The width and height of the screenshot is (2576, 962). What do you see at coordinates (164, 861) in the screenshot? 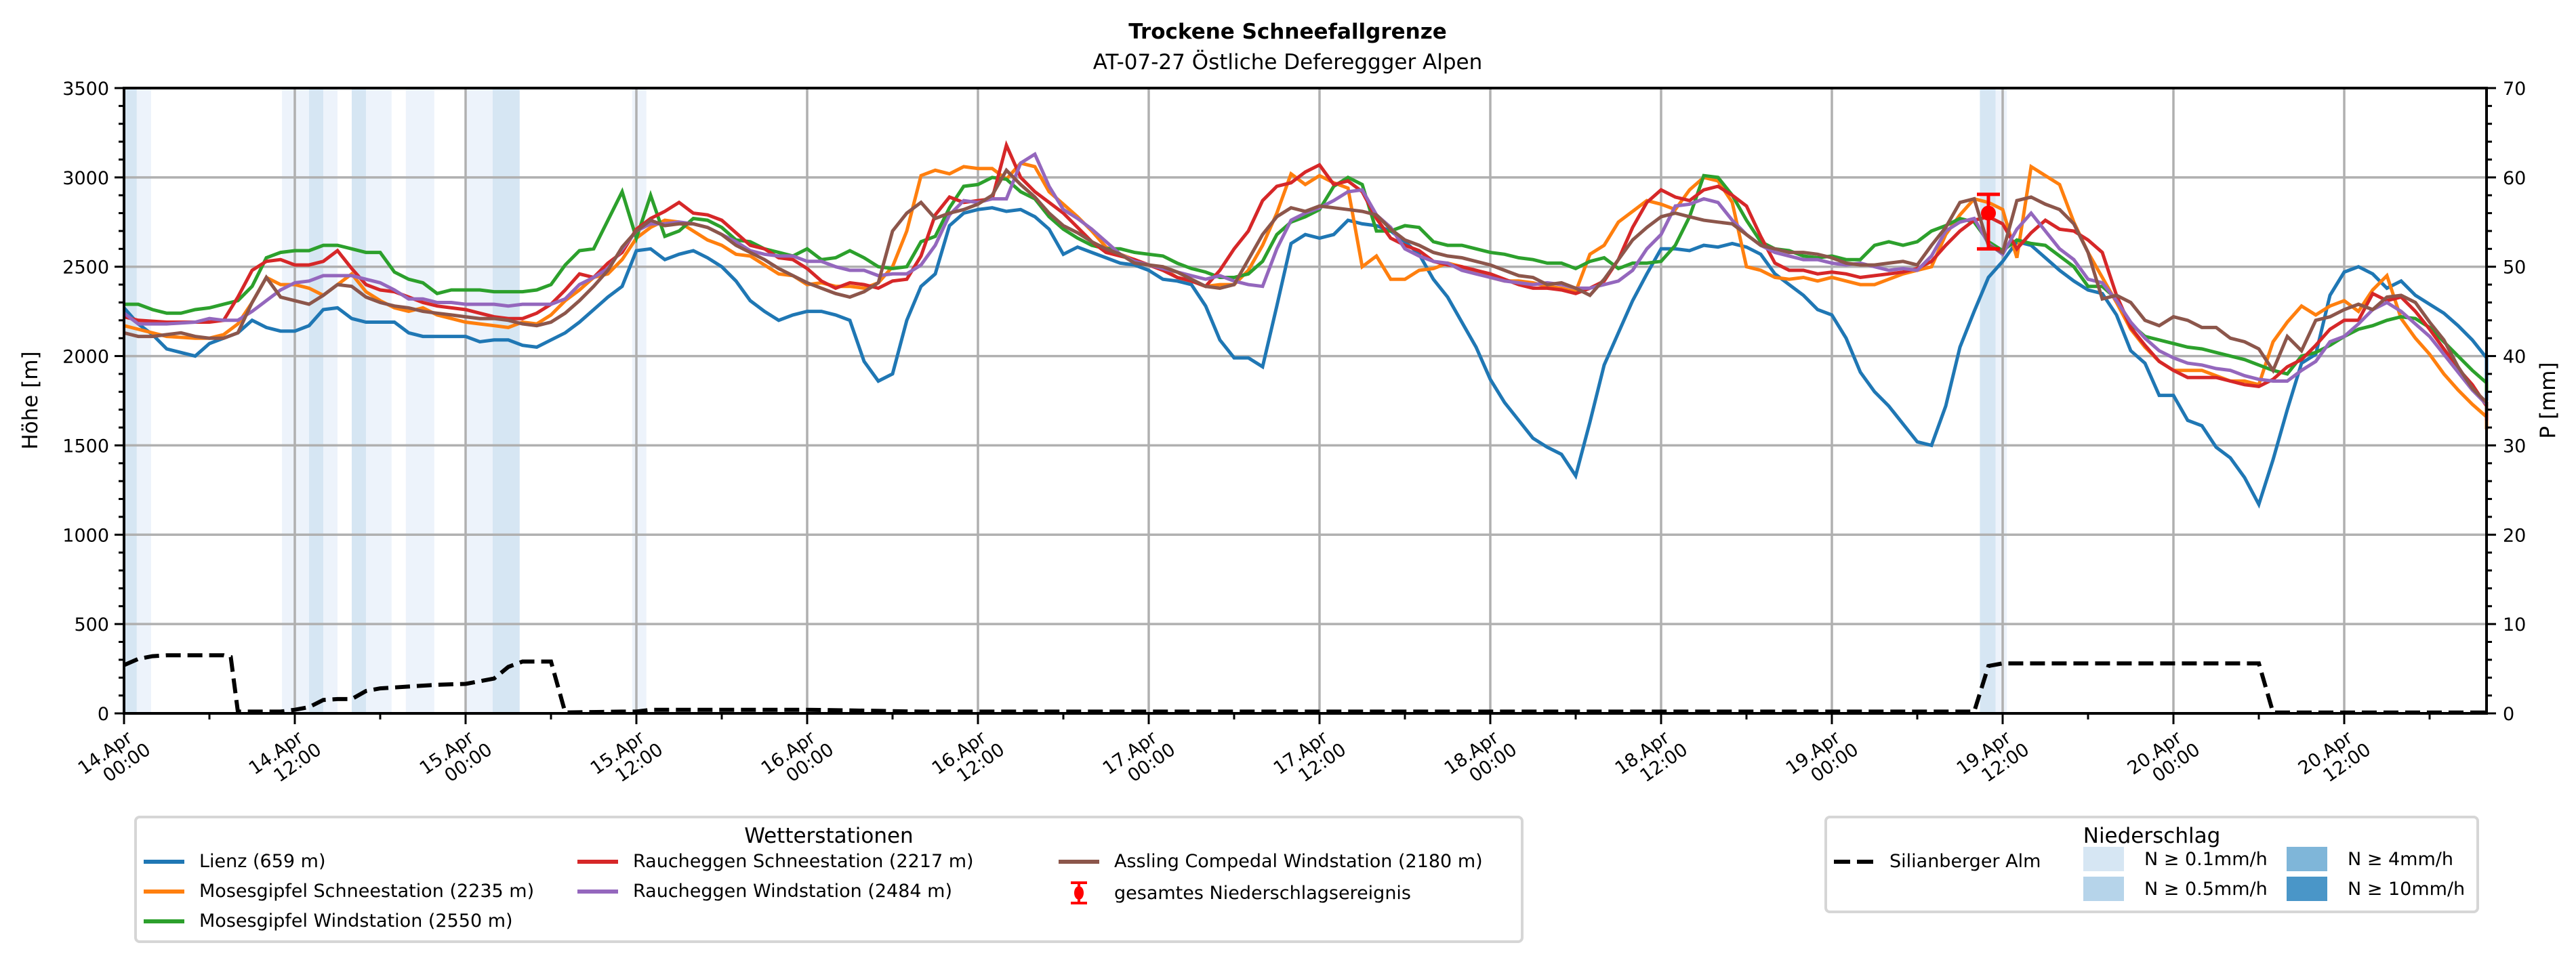
I see `legend-line-lienz` at bounding box center [164, 861].